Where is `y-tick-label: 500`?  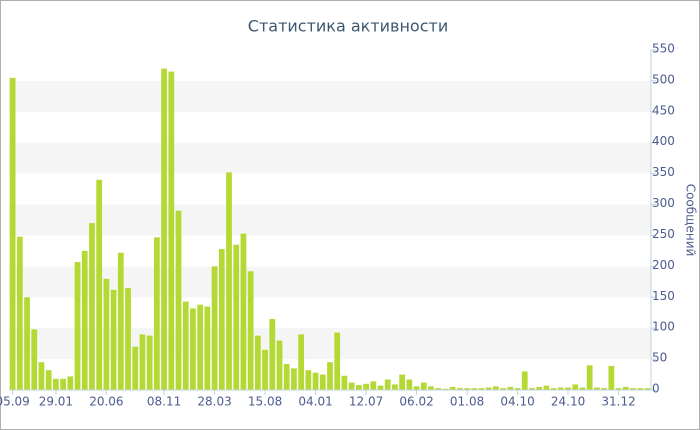
y-tick-label: 500 is located at coordinates (663, 79).